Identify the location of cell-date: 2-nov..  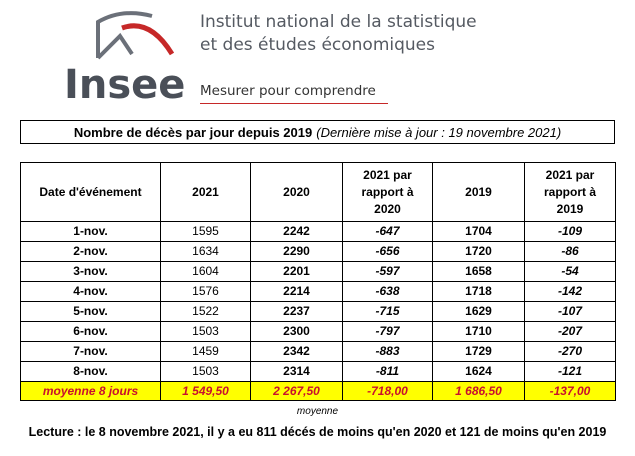
(90, 251).